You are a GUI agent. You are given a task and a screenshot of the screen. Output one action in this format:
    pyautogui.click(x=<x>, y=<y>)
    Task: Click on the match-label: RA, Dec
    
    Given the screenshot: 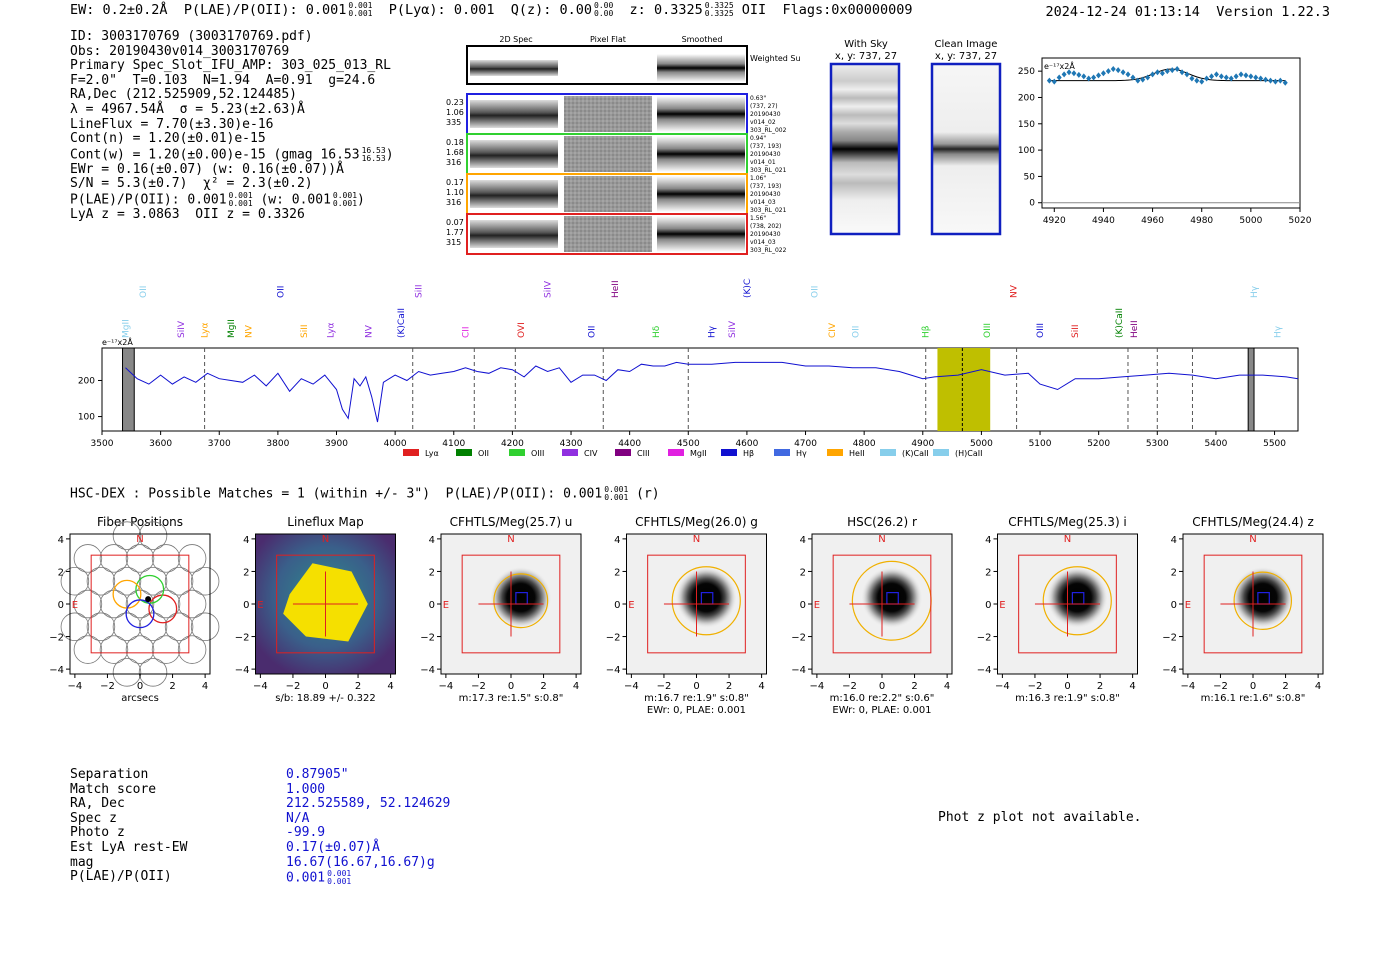 What is the action you would take?
    pyautogui.click(x=97, y=804)
    